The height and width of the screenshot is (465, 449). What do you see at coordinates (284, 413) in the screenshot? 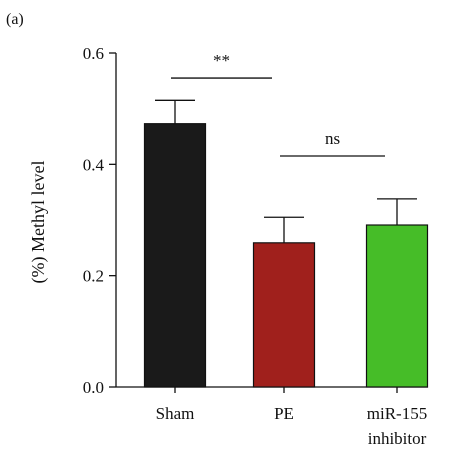
I see `x-tick-label: PE` at bounding box center [284, 413].